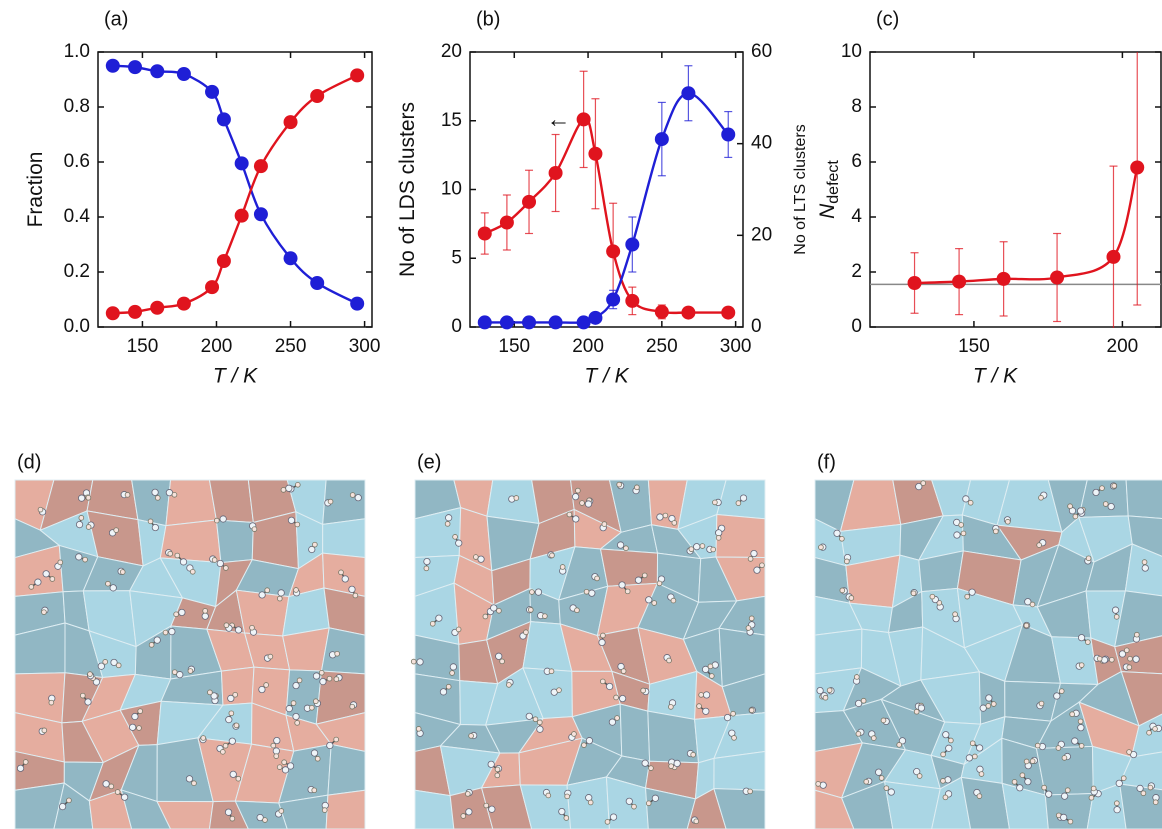 The width and height of the screenshot is (1162, 829). Describe the element at coordinates (761, 51) in the screenshot. I see `y2-tick-label: 60` at that location.